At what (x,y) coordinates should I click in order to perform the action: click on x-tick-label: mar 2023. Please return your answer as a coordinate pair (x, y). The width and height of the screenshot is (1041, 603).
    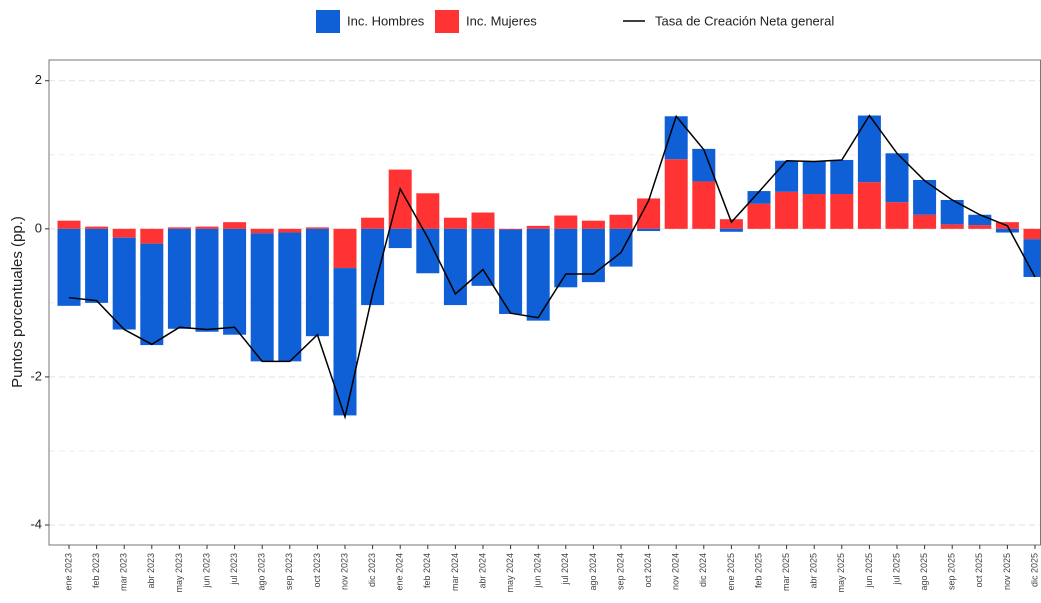
    Looking at the image, I should click on (124, 572).